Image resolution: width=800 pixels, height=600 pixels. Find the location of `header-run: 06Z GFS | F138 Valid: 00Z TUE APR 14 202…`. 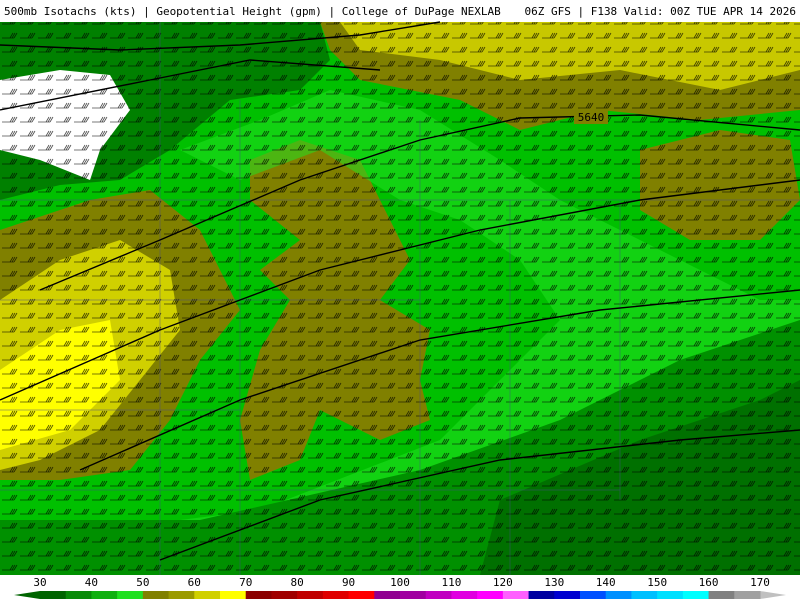

header-run: 06Z GFS | F138 Valid: 00Z TUE APR 14 202… is located at coordinates (660, 11).